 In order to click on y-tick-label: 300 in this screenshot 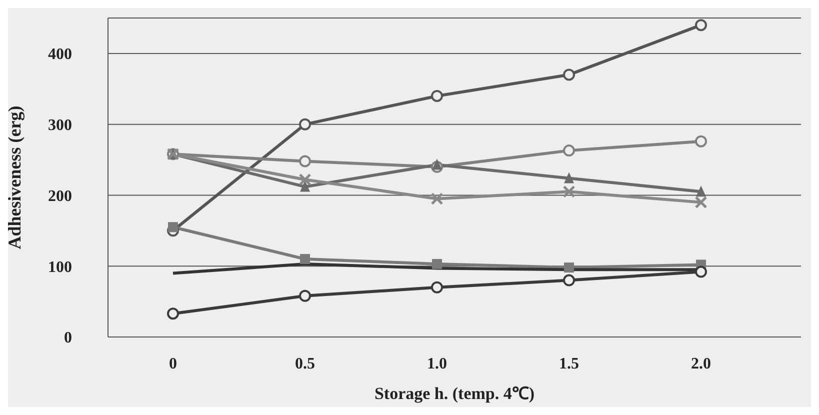, I will do `click(60, 125)`.